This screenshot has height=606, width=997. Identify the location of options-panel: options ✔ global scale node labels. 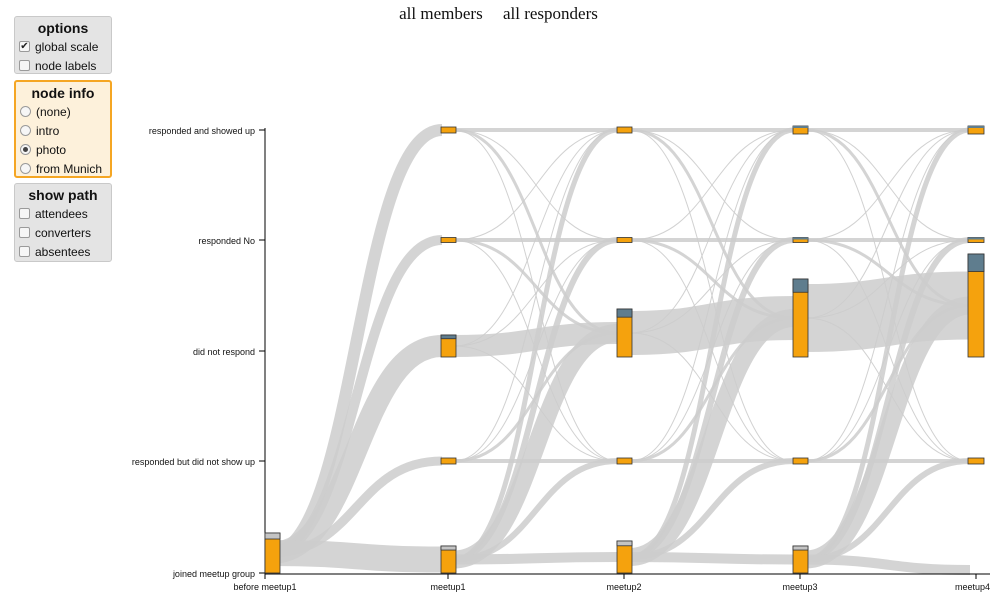
(63, 45).